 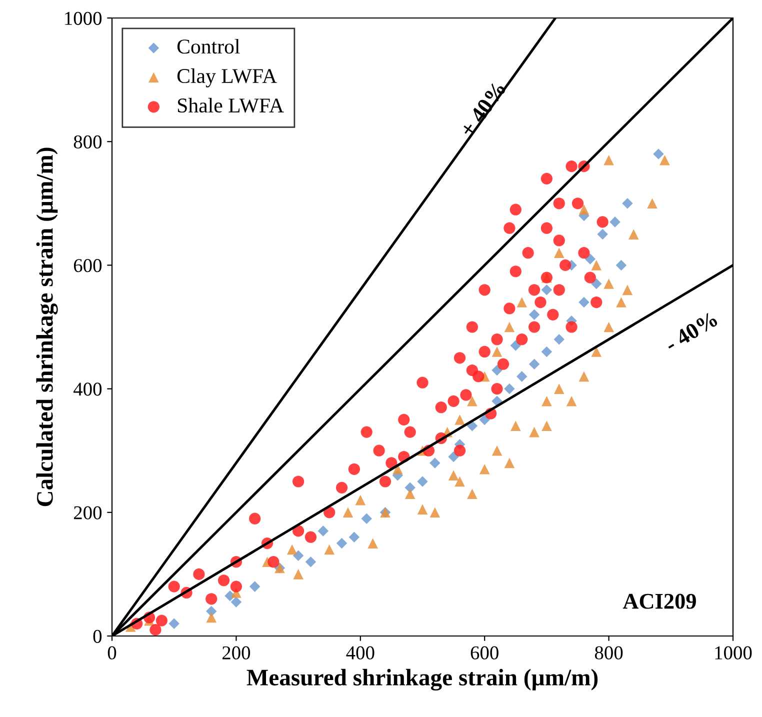 What do you see at coordinates (360, 653) in the screenshot?
I see `x-tick-label: 400` at bounding box center [360, 653].